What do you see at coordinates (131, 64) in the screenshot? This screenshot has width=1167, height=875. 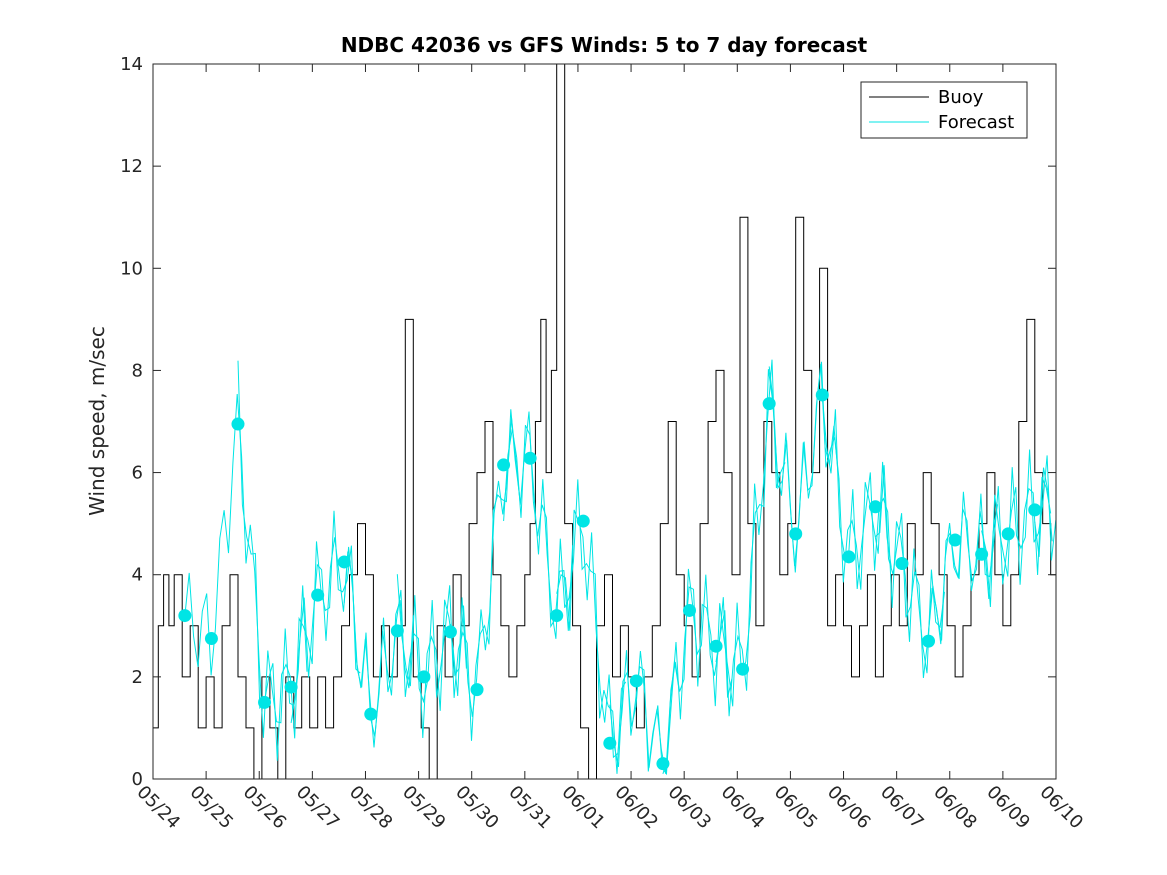 I see `y-tick-label: 14` at bounding box center [131, 64].